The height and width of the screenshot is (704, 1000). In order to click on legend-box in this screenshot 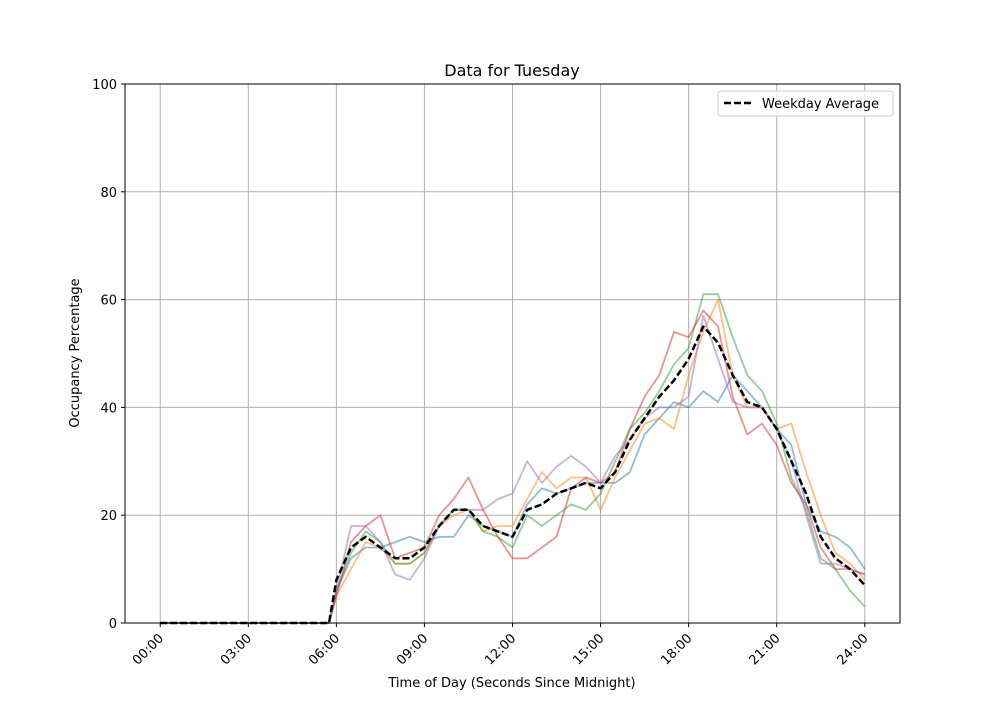, I will do `click(805, 103)`.